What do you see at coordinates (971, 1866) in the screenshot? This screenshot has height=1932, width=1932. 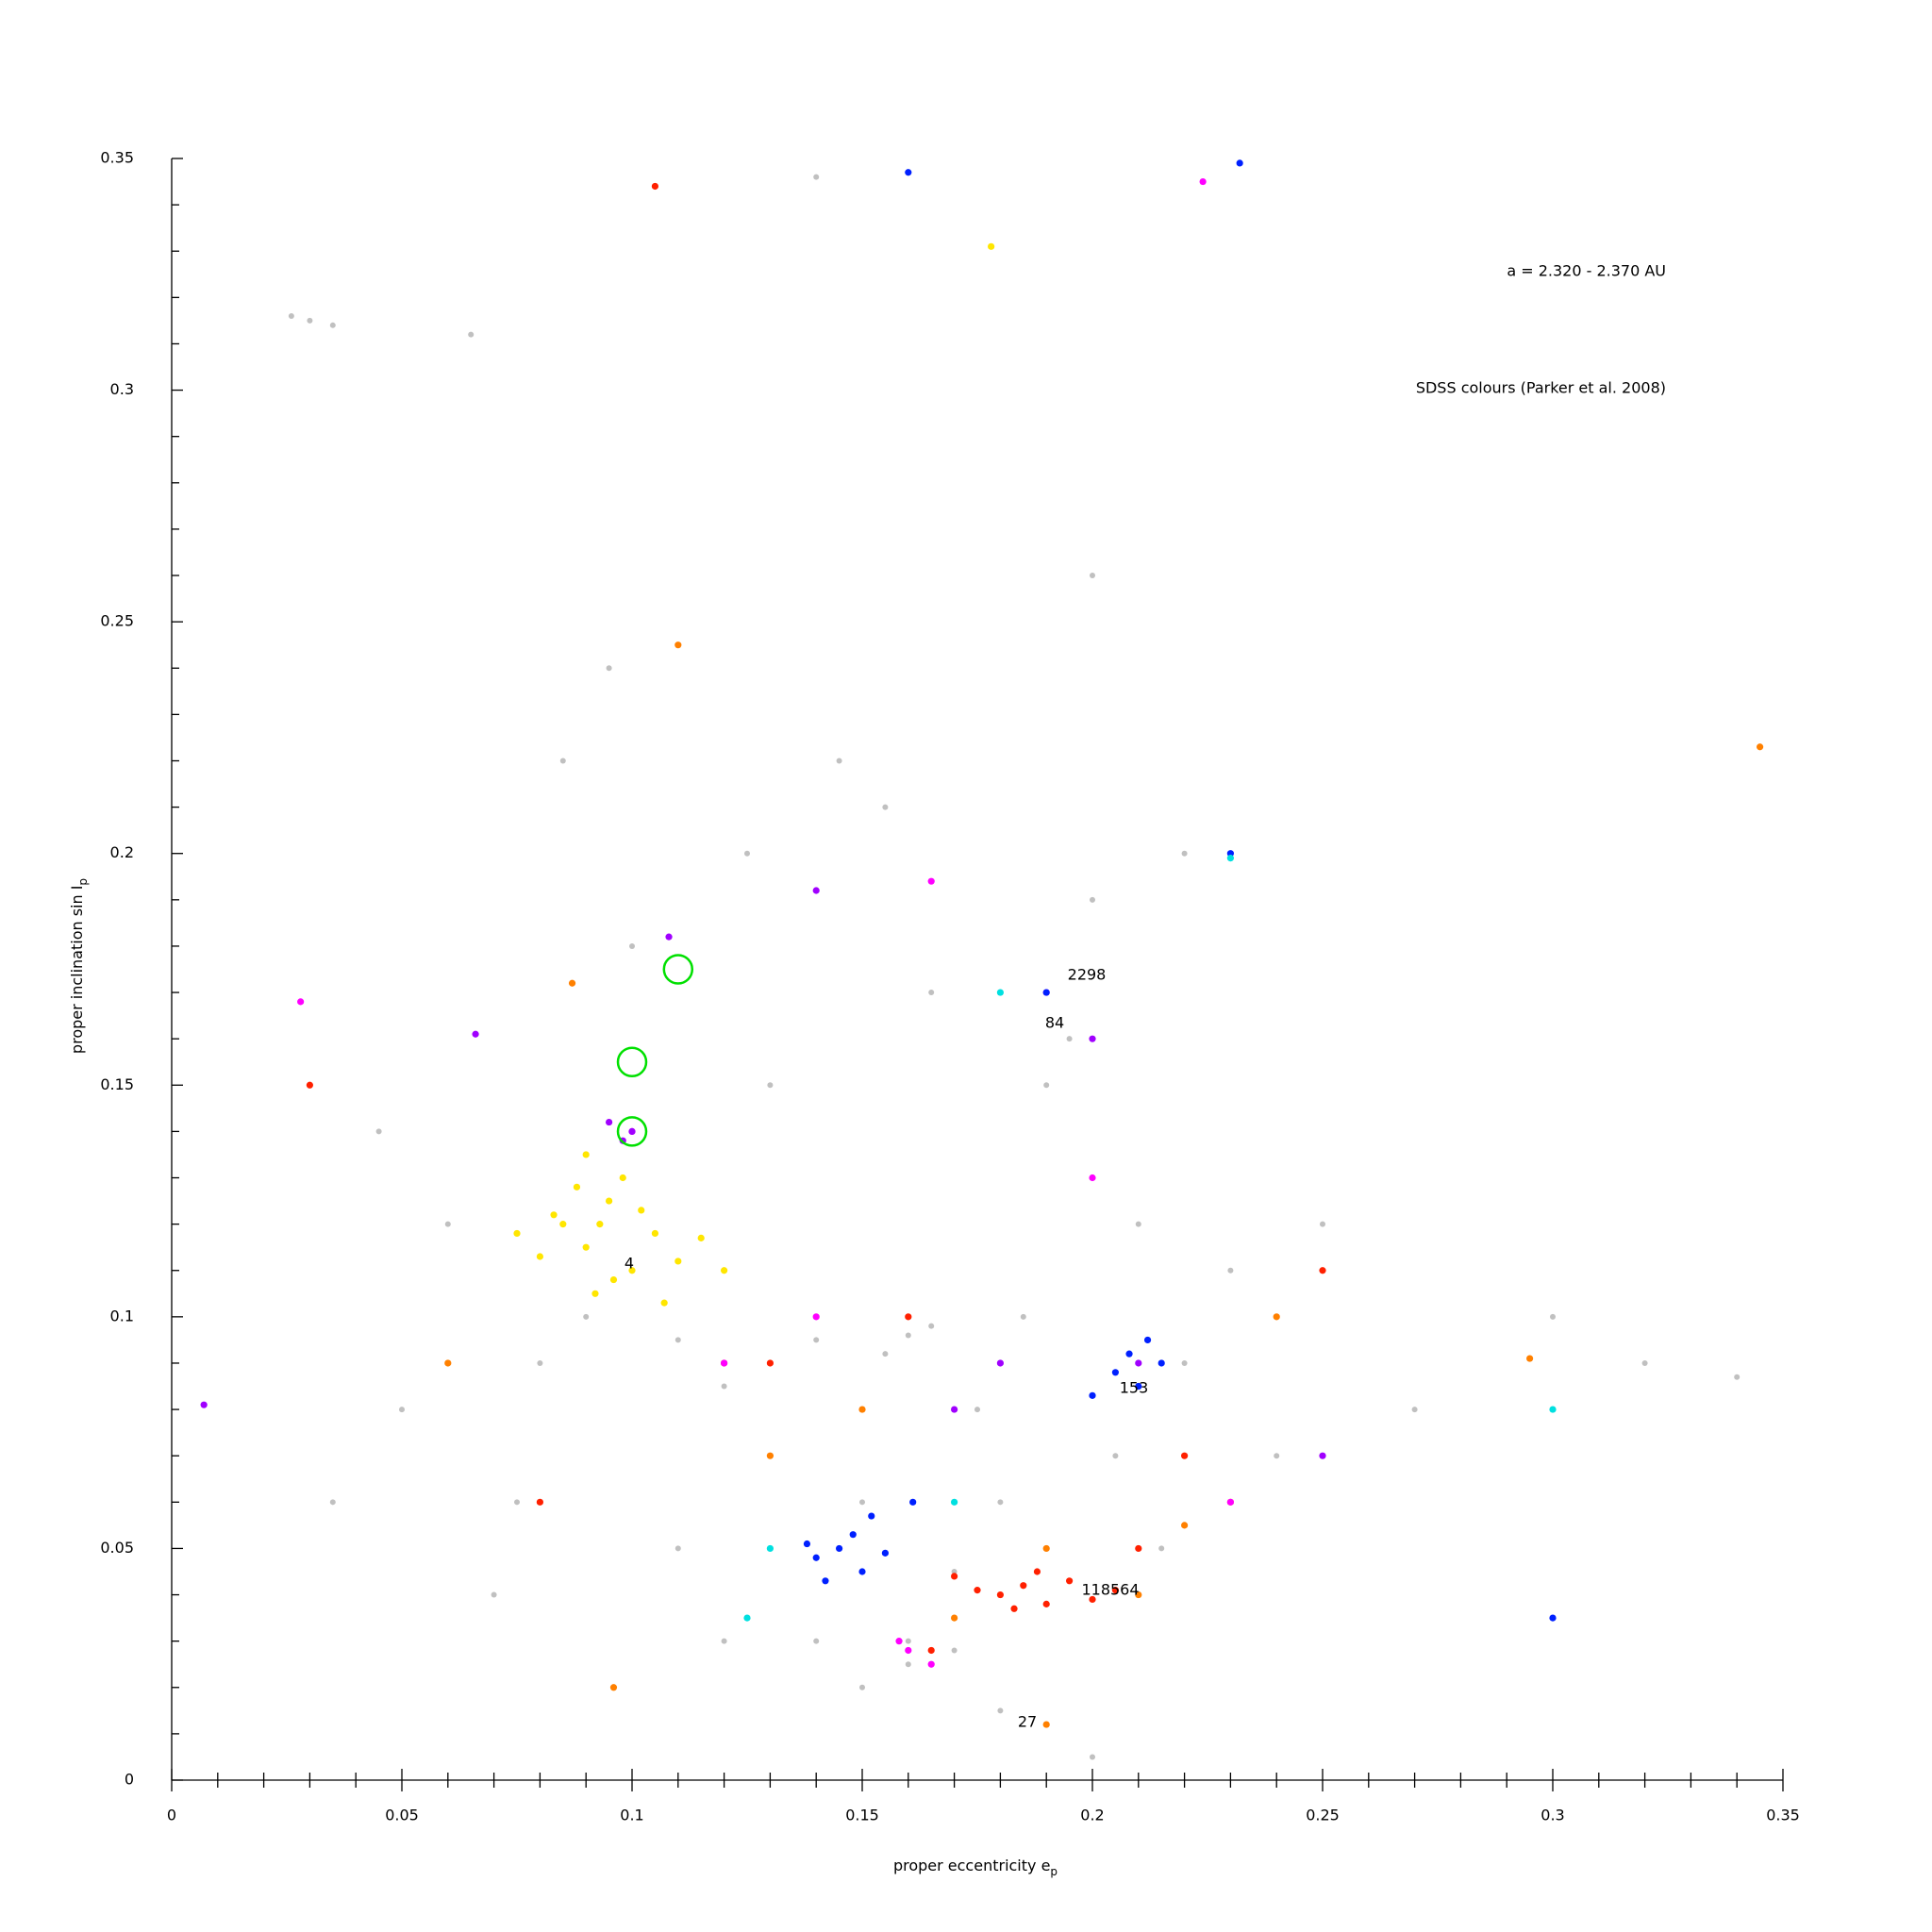 I see `x-axis-title-text: proper eccentricity e` at bounding box center [971, 1866].